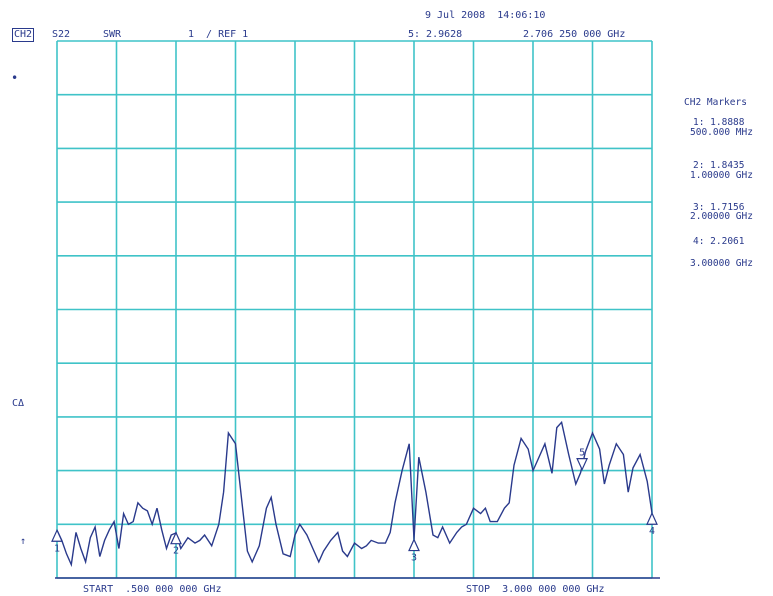 Image resolution: width=773 pixels, height=596 pixels. Describe the element at coordinates (721, 132) in the screenshot. I see `marker-1-frequency: 500.000 MHz` at that location.